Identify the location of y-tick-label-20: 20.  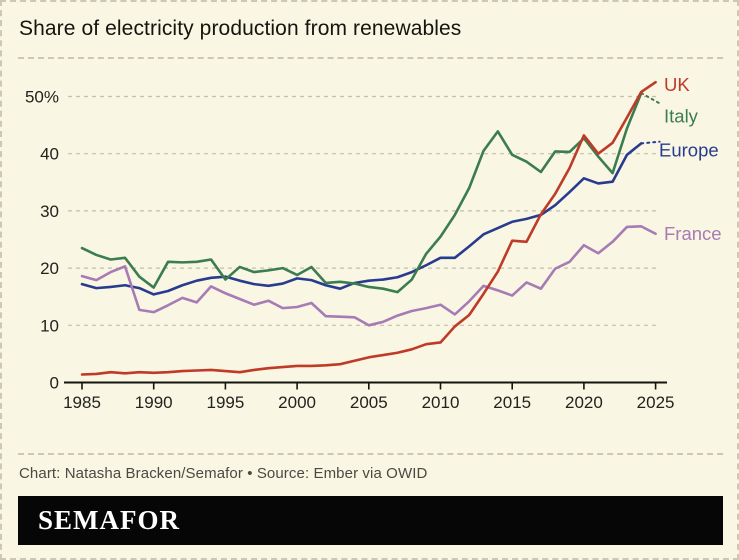
(49, 268).